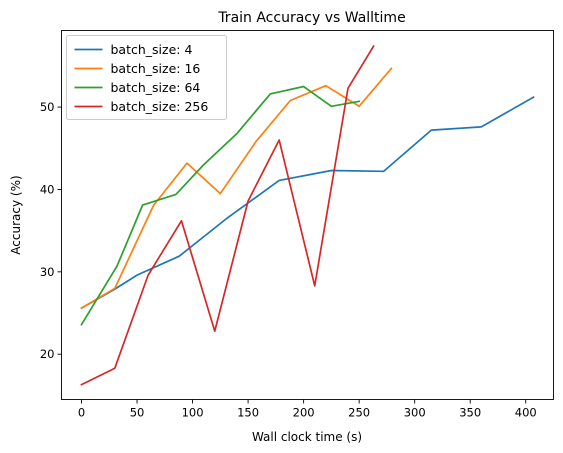 This screenshot has width=563, height=453. I want to click on x-tick-label: 0, so click(81, 413).